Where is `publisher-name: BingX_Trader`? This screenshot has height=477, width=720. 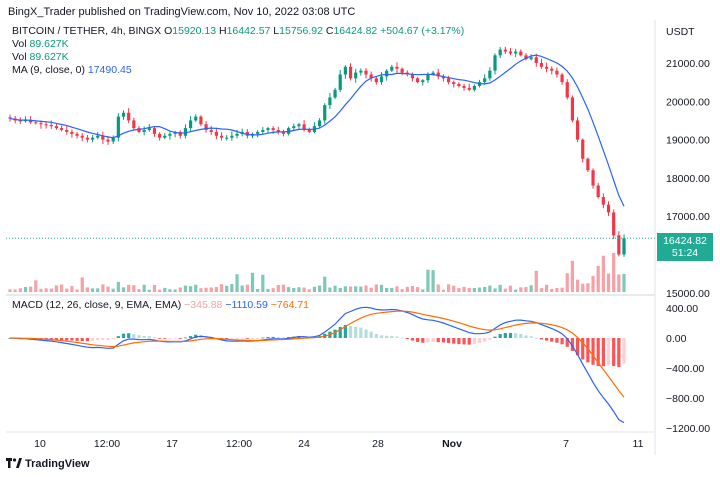 publisher-name: BingX_Trader is located at coordinates (42, 12).